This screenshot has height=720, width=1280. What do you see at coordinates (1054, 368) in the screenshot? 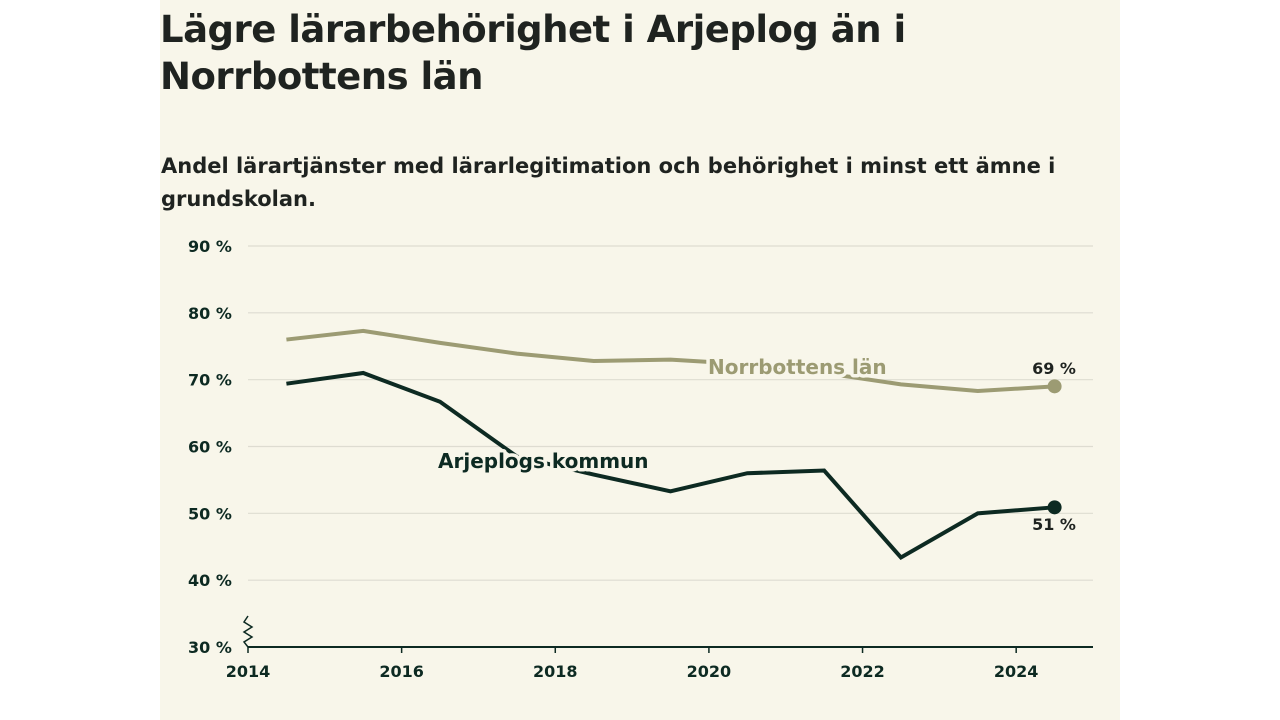
I see `end-label-norrbotten: 69 %` at bounding box center [1054, 368].